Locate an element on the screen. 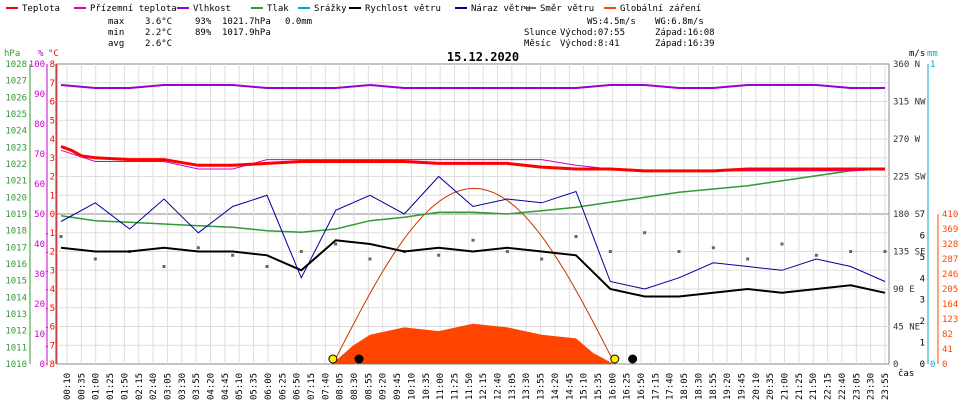 This screenshot has height=400, width=966. stats-min-press: 1017.9hPa is located at coordinates (246, 33).